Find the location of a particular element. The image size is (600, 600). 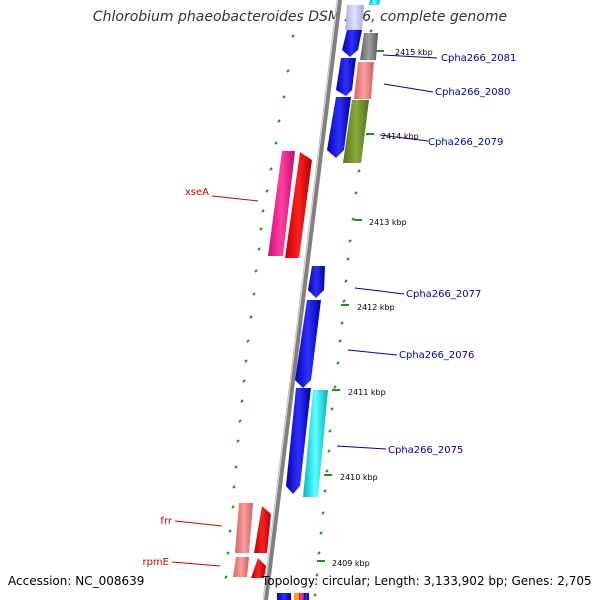

gene-label-frr: frr is located at coordinates (166, 521).